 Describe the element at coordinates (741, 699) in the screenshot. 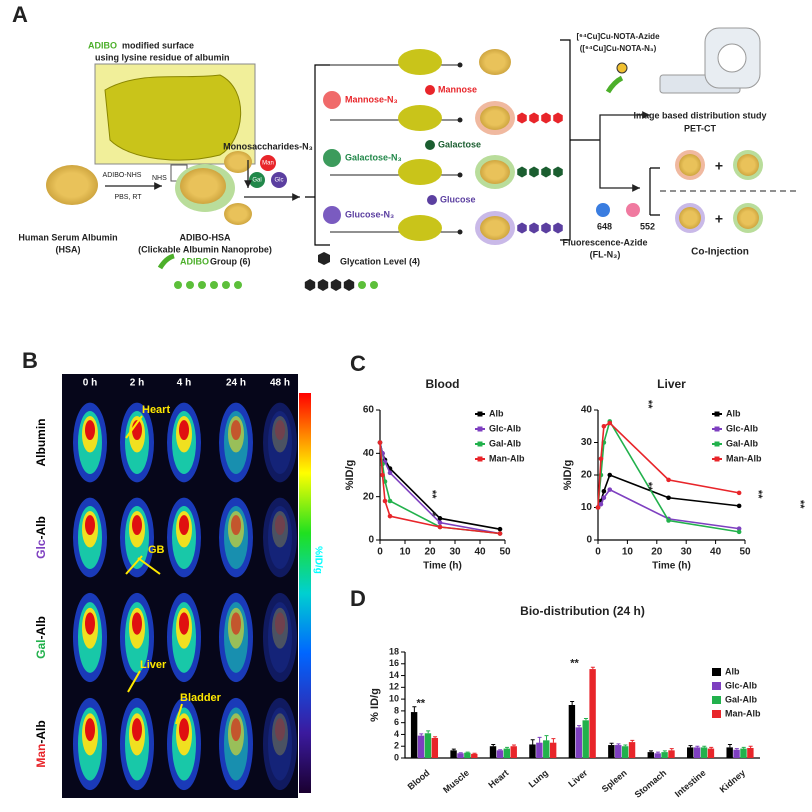

I see `legend-label: Gal-Alb` at that location.